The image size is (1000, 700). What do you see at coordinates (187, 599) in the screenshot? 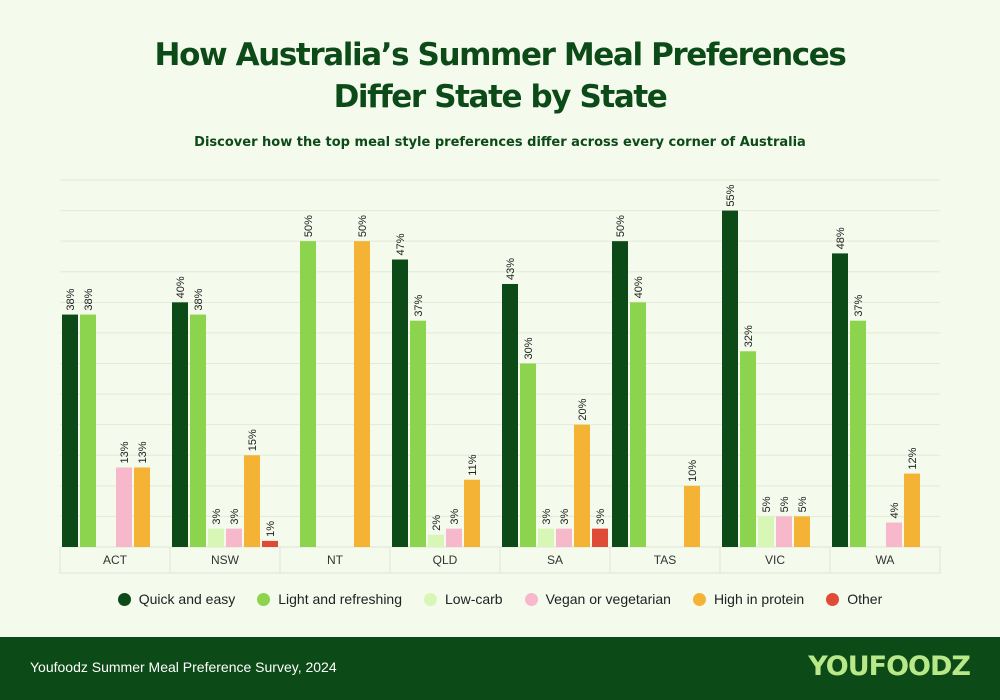
I see `legend-label: Quick and easy` at bounding box center [187, 599].